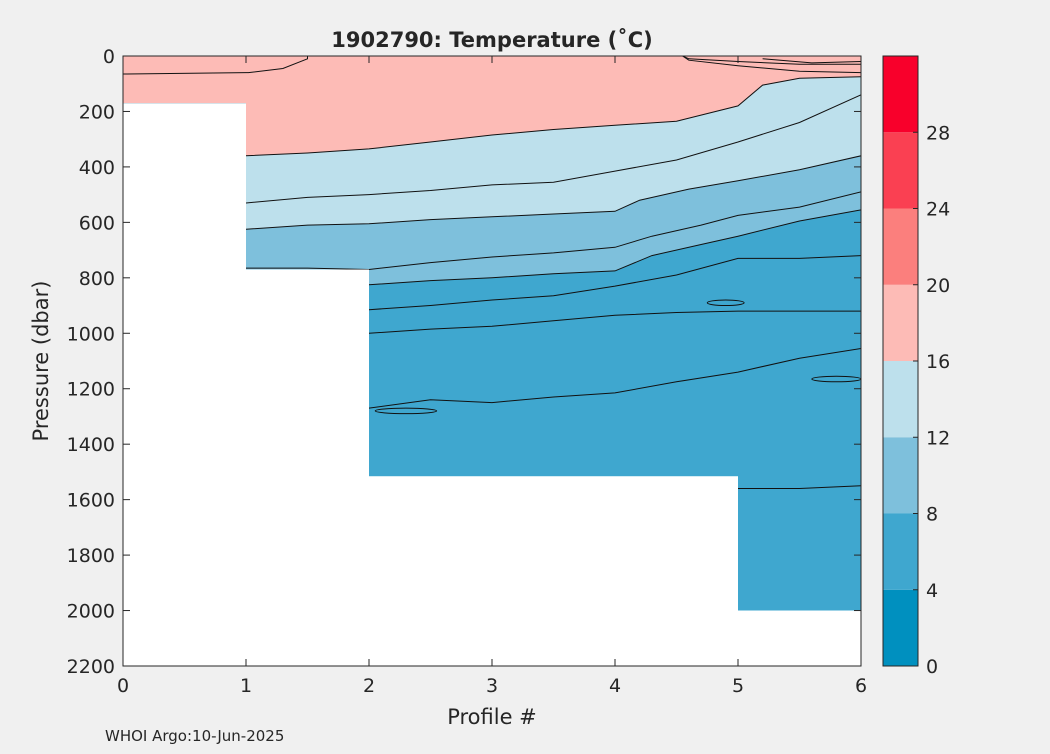  I want to click on colorbar-tick-label: 4, so click(932, 591).